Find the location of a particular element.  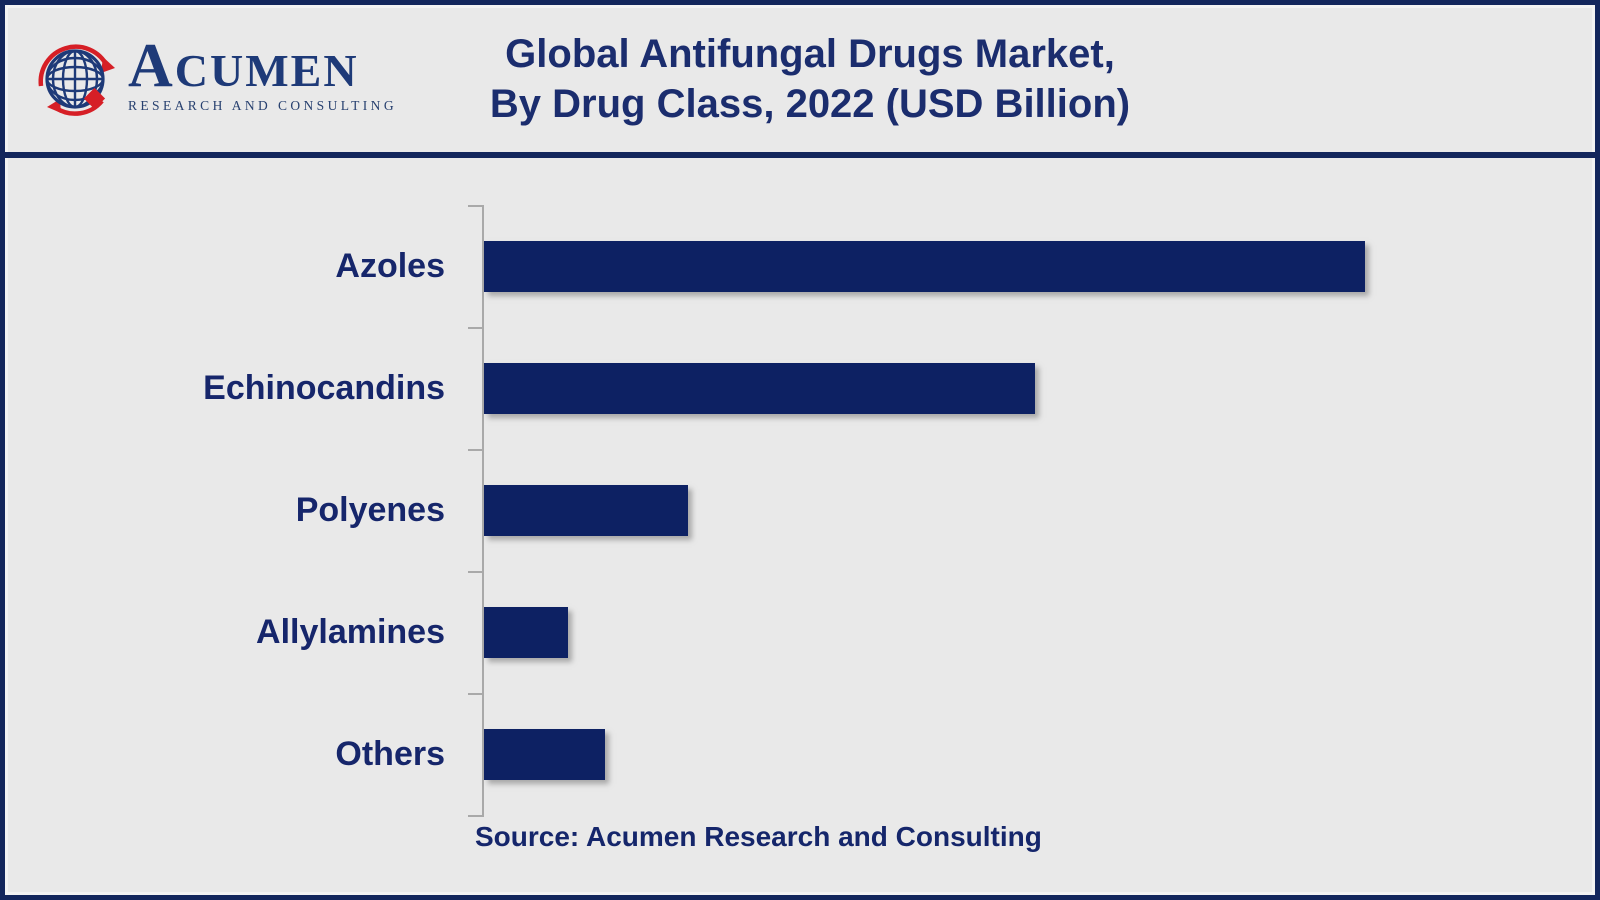

bar-others is located at coordinates (544, 754).